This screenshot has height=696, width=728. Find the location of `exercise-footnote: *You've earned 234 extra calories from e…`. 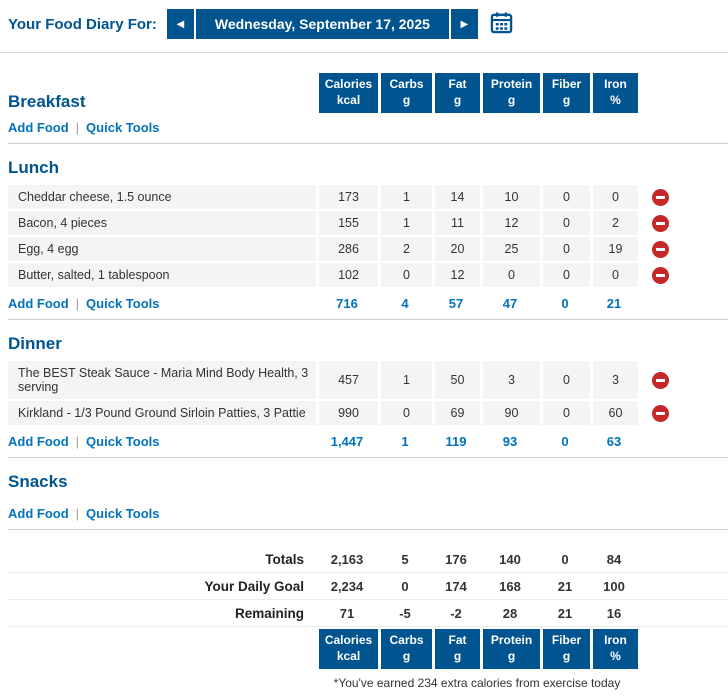

exercise-footnote: *You've earned 234 extra calories from e… is located at coordinates (477, 683).